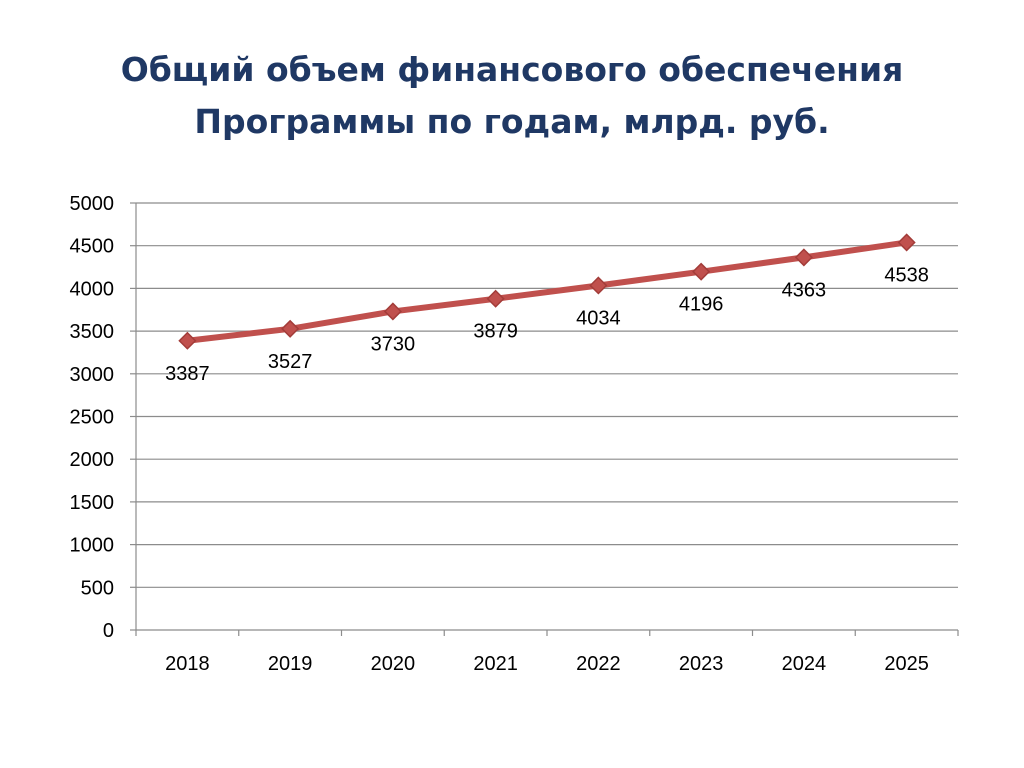 This screenshot has height=768, width=1024. What do you see at coordinates (187, 664) in the screenshot?
I see `x-tick-label: 2018` at bounding box center [187, 664].